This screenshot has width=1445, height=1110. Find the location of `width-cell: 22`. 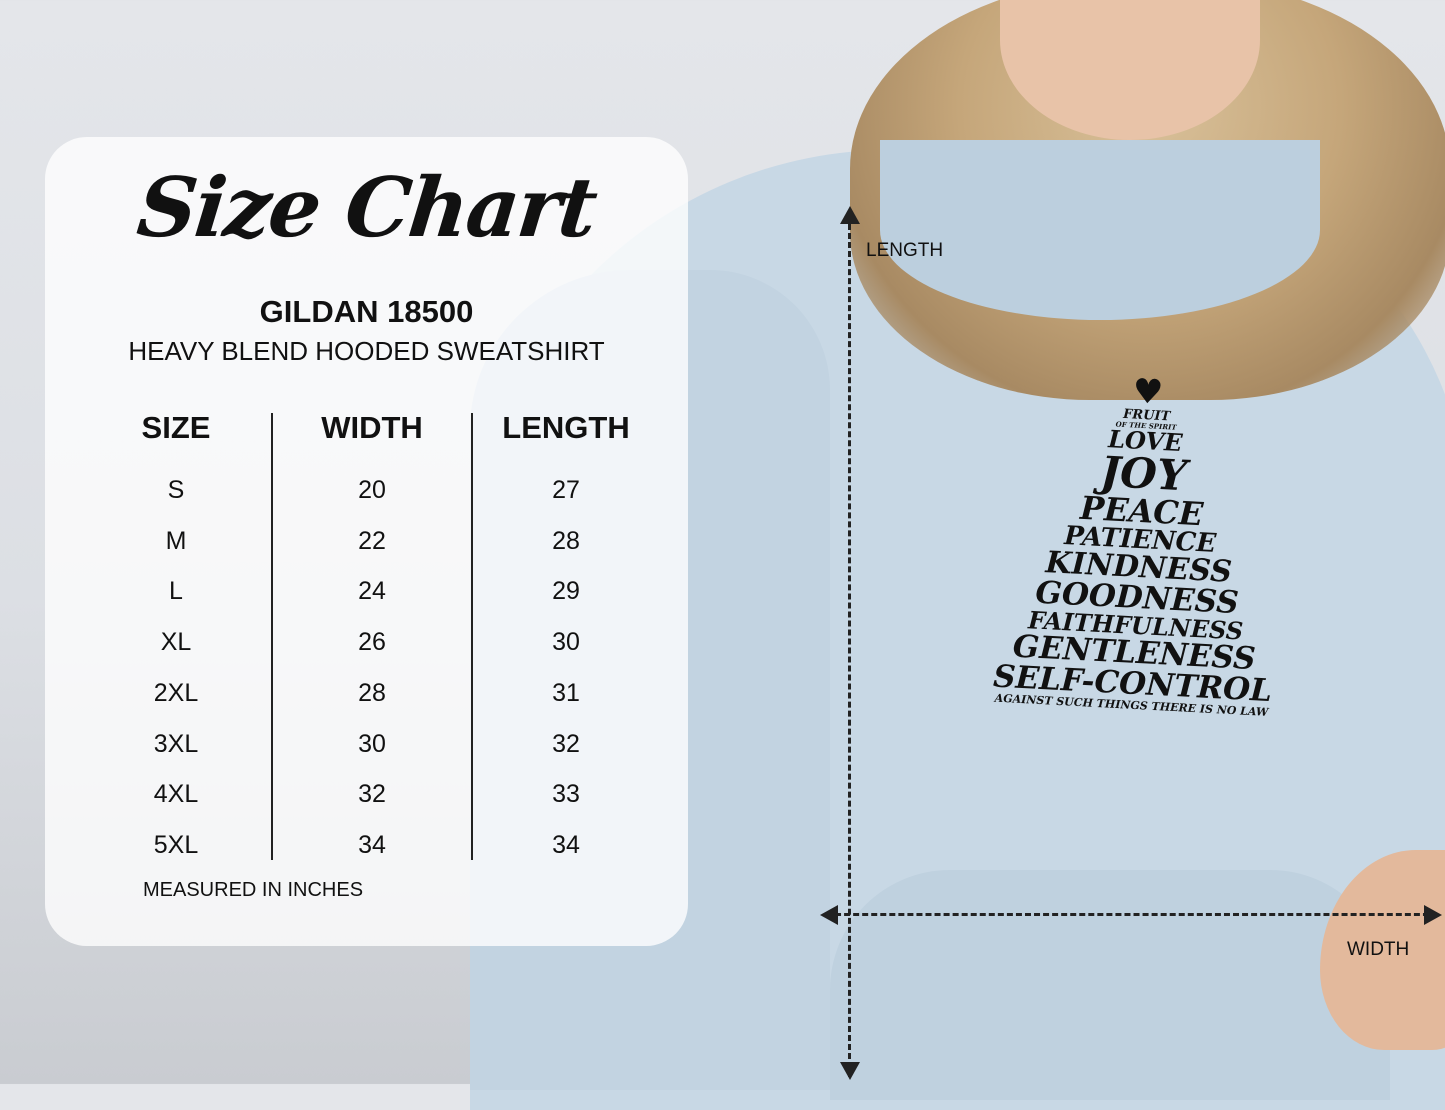

width-cell: 22 is located at coordinates (372, 540).